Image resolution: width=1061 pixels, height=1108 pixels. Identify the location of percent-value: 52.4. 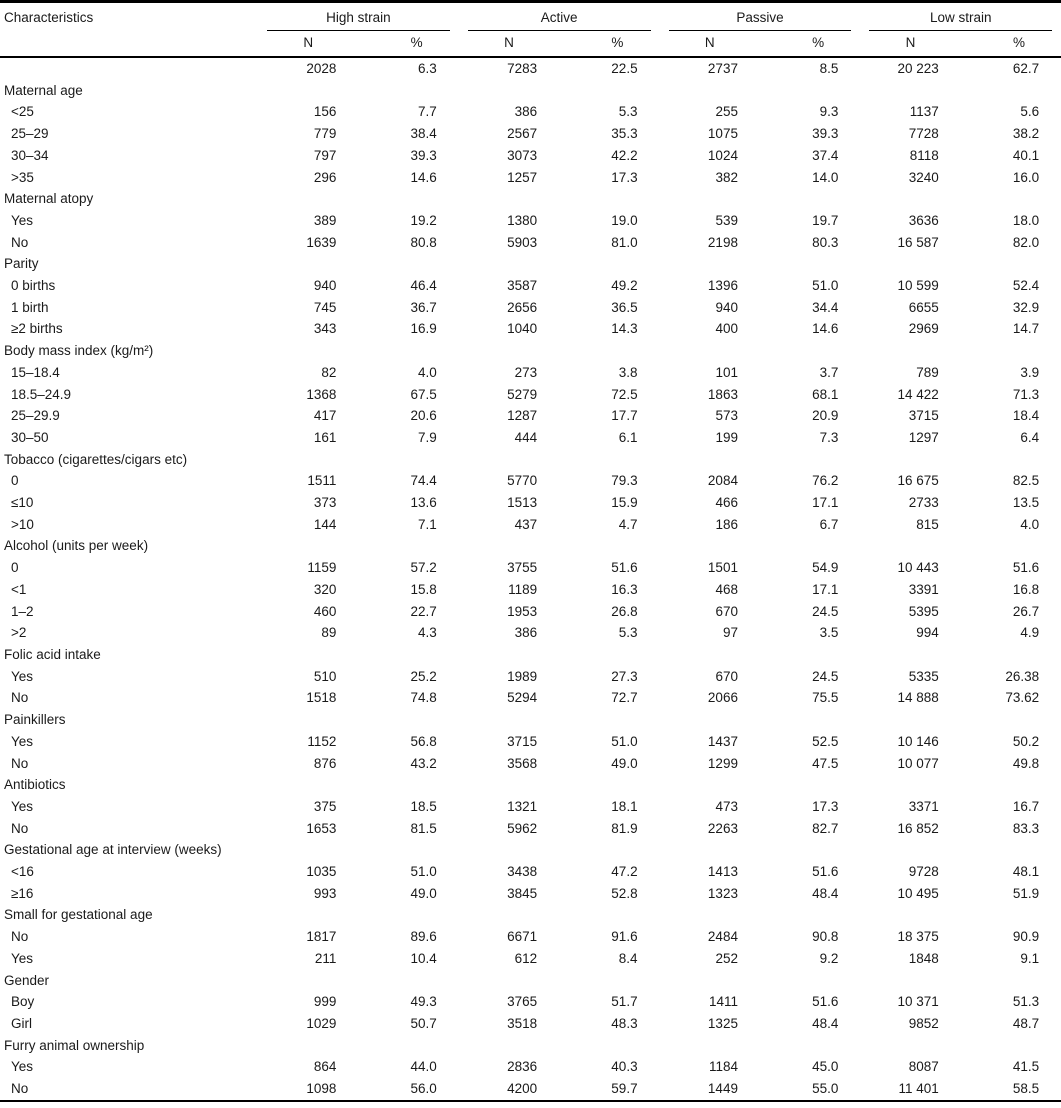
(1026, 286).